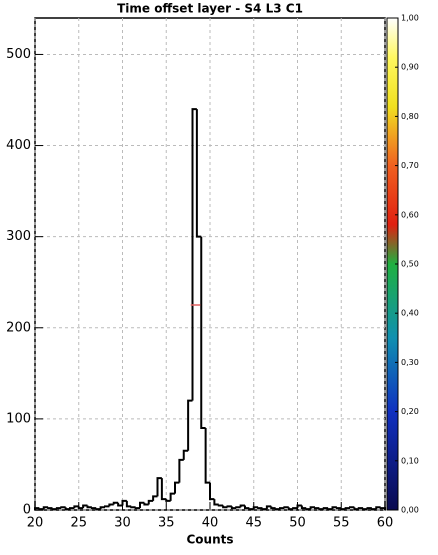 The image size is (438, 555). I want to click on y-tick-label: 300, so click(18, 236).